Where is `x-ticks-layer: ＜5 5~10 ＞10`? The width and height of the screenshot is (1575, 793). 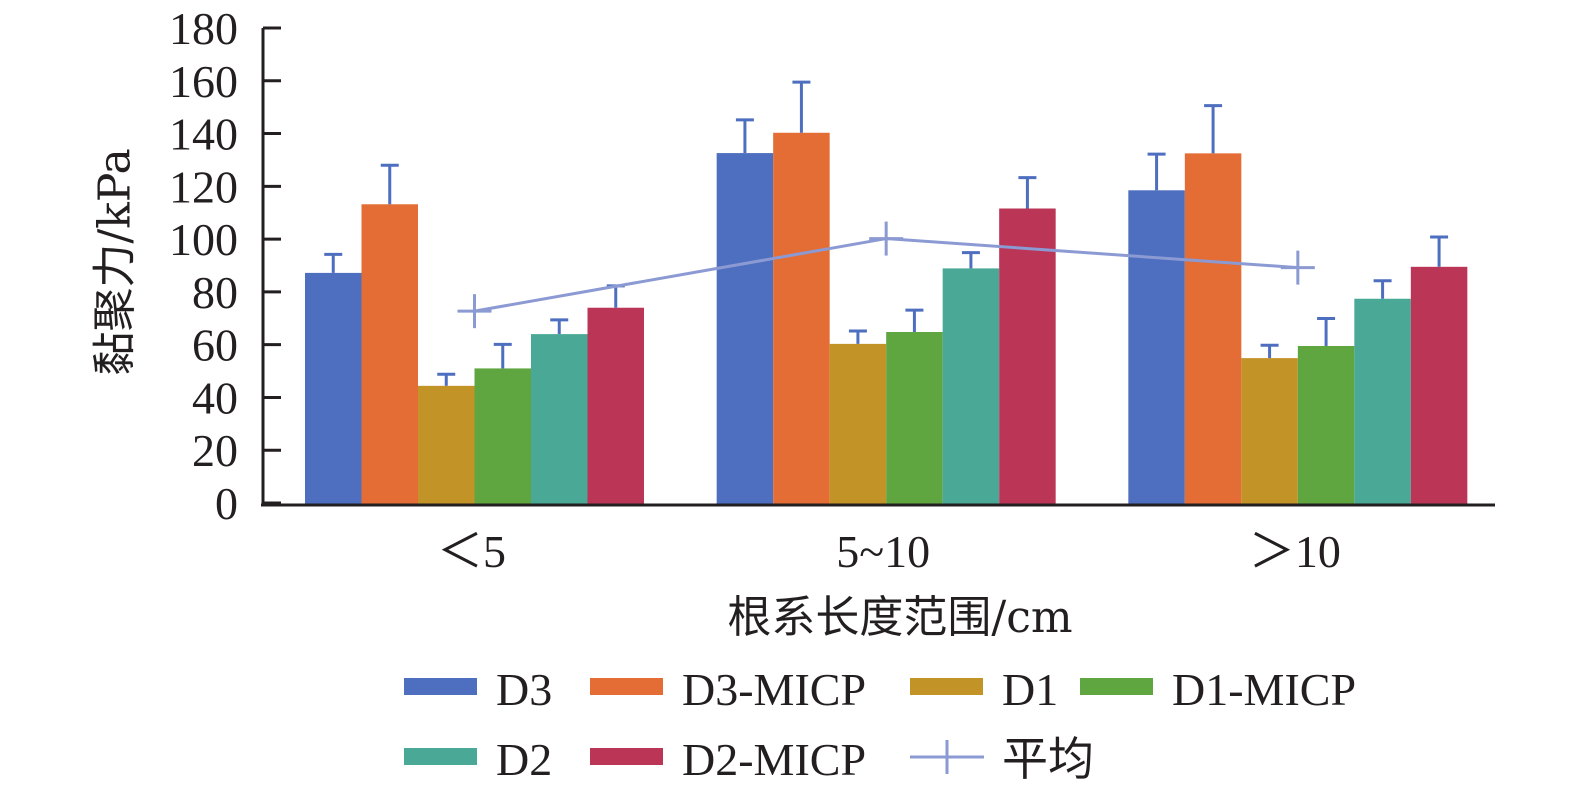 x-ticks-layer: ＜5 5~10 ＞10 is located at coordinates (889, 551).